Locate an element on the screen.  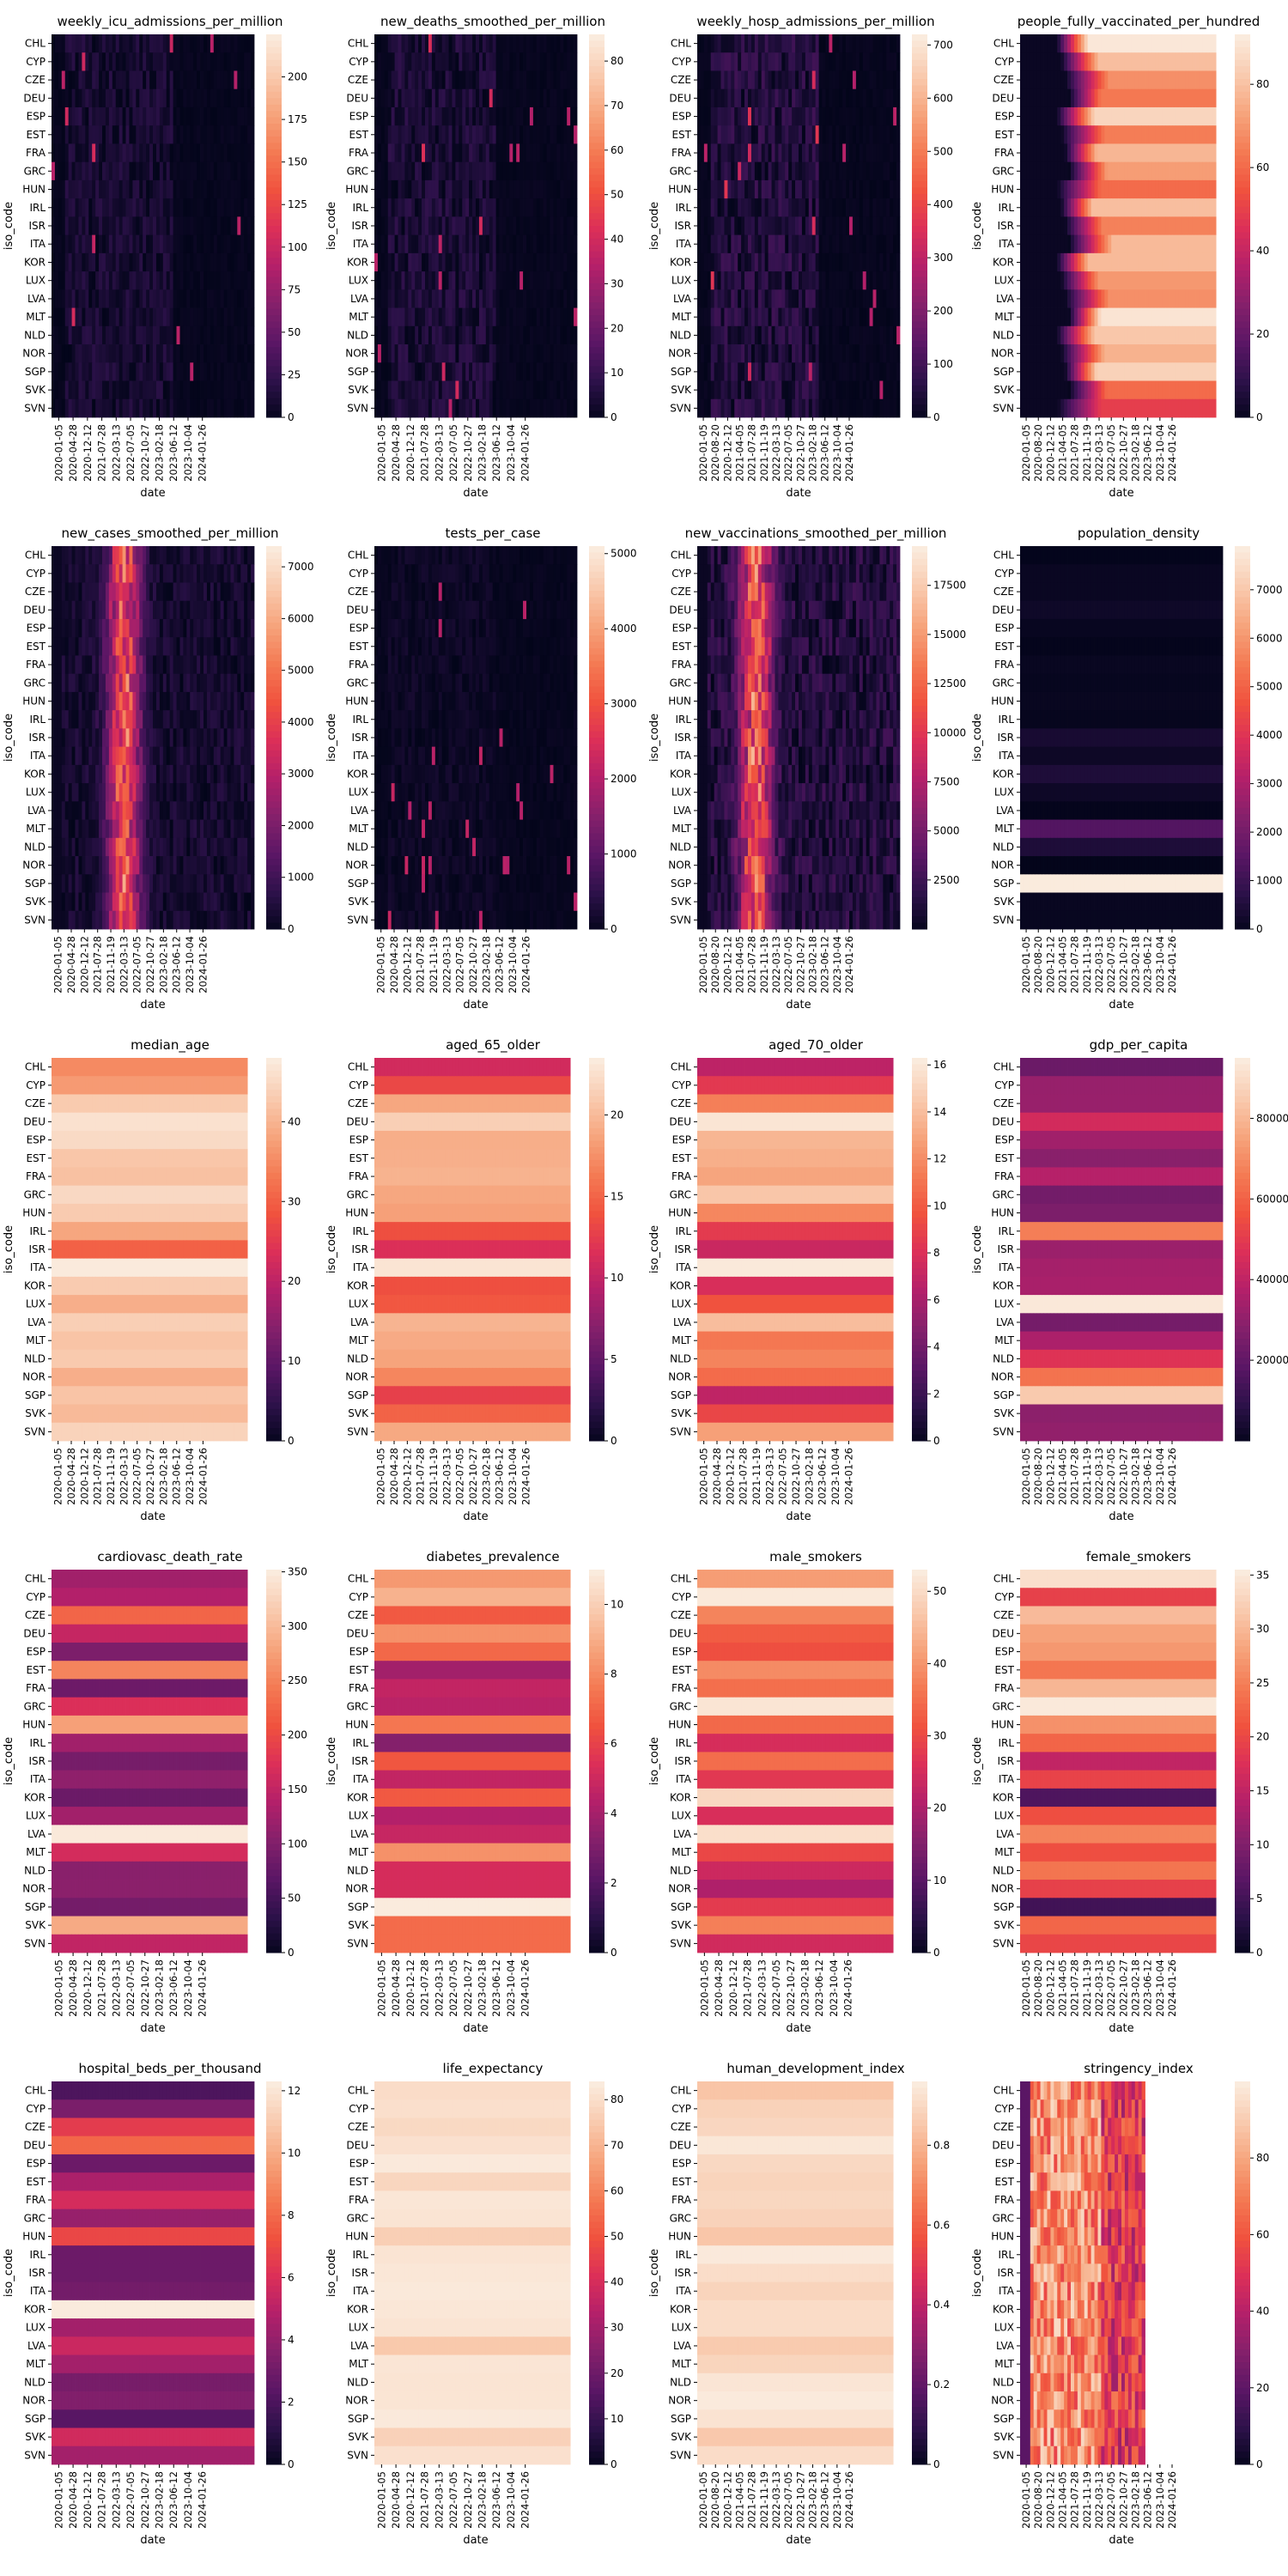
x-tick-label: 2020-04-28 is located at coordinates (73, 453).